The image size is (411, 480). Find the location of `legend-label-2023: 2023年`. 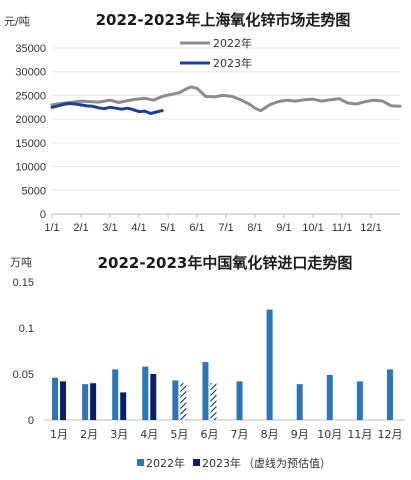

legend-label-2023: 2023年 is located at coordinates (232, 63).